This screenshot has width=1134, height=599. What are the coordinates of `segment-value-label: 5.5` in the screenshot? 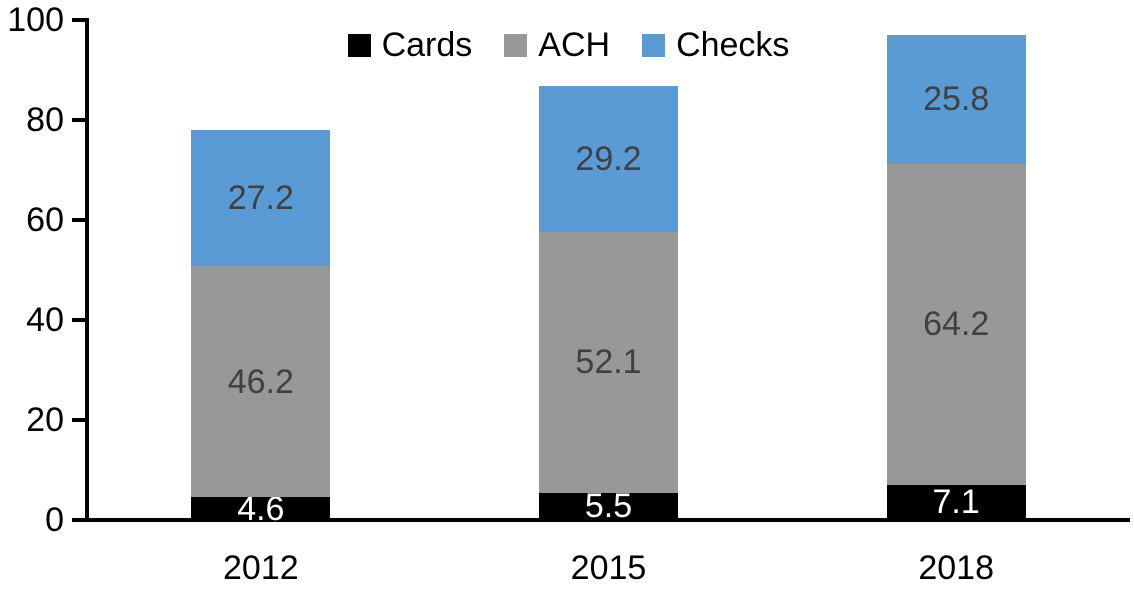 It's located at (608, 506).